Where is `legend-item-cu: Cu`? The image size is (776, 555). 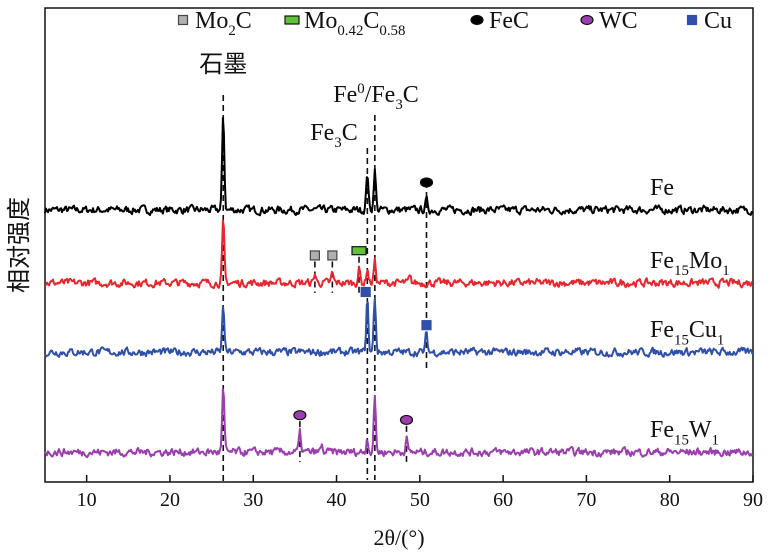 legend-item-cu: Cu is located at coordinates (709, 21).